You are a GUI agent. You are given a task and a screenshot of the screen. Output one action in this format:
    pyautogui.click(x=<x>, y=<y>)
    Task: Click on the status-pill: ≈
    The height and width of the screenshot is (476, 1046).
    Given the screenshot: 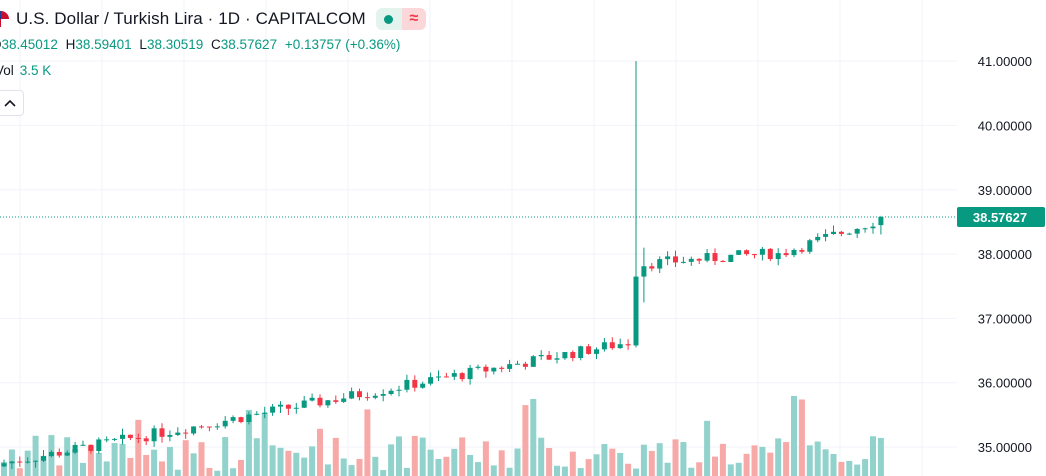 What is the action you would take?
    pyautogui.click(x=400, y=19)
    